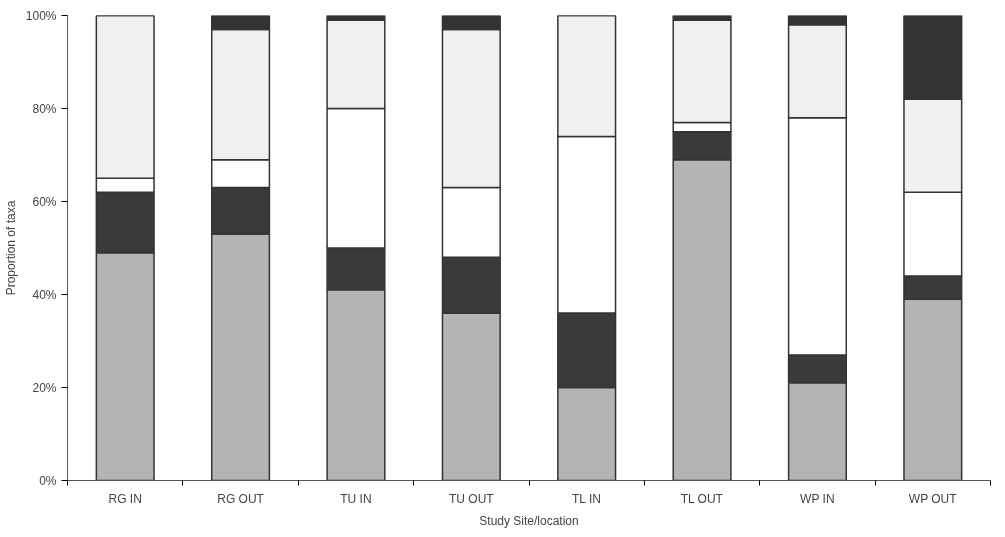 Image resolution: width=1005 pixels, height=537 pixels. I want to click on y-tick-label: 40%, so click(44, 294).